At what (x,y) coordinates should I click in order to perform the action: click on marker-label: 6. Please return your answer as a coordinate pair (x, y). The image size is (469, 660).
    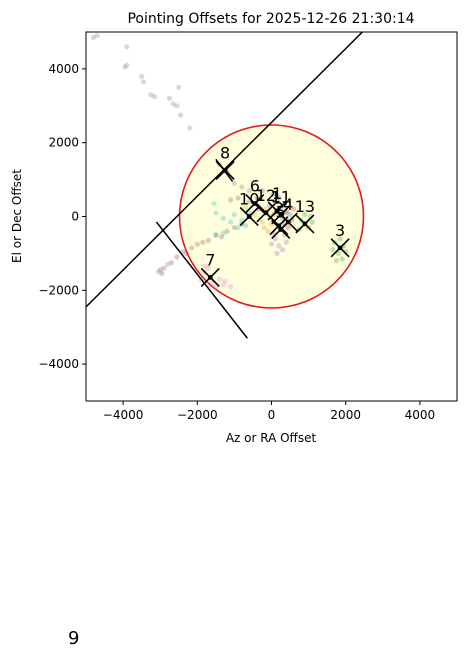
    Looking at the image, I should click on (255, 186).